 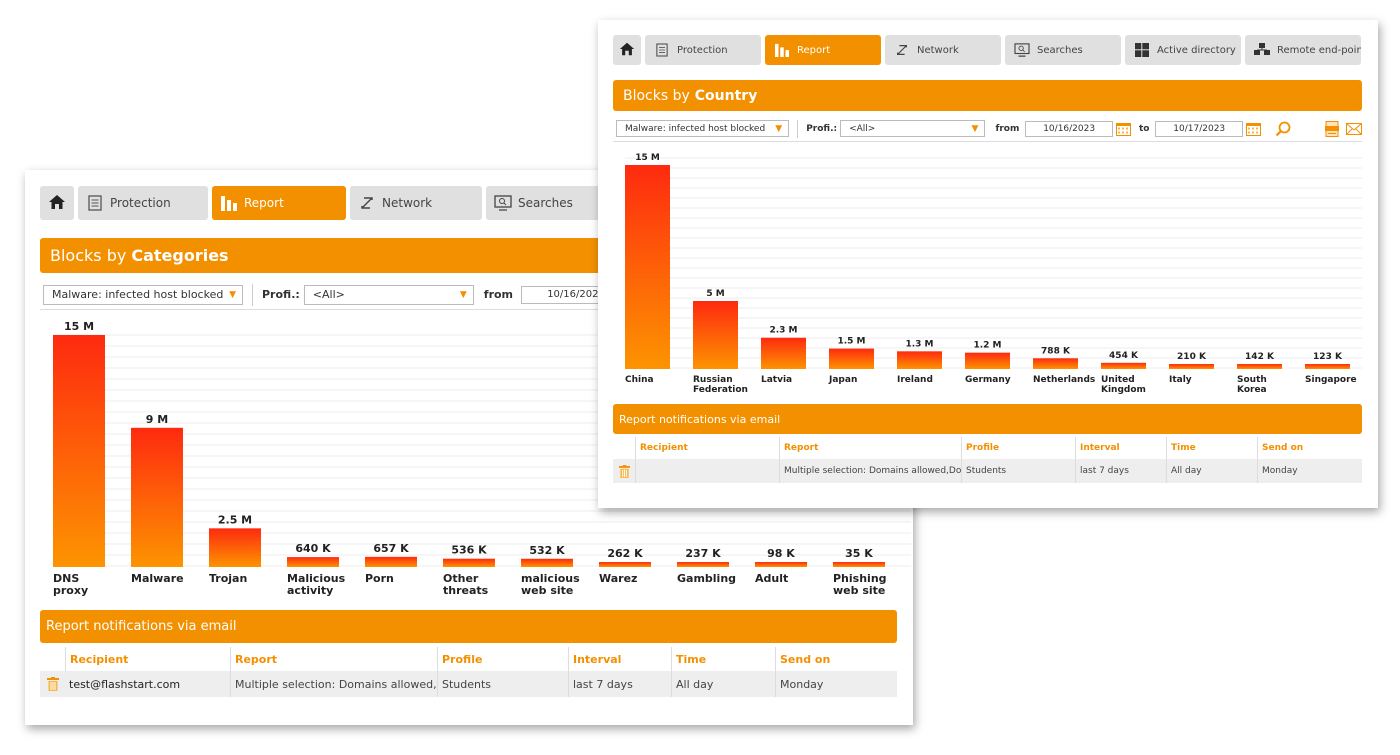 I want to click on col-report: Report, so click(x=333, y=659).